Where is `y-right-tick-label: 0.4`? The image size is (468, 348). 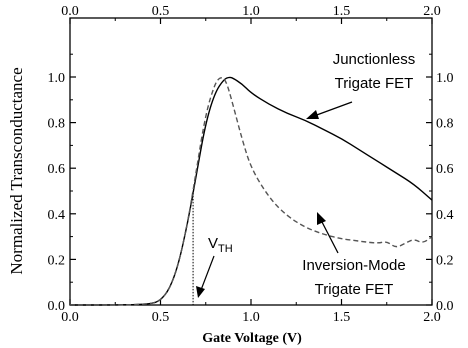 y-right-tick-label: 0.4 is located at coordinates (445, 215).